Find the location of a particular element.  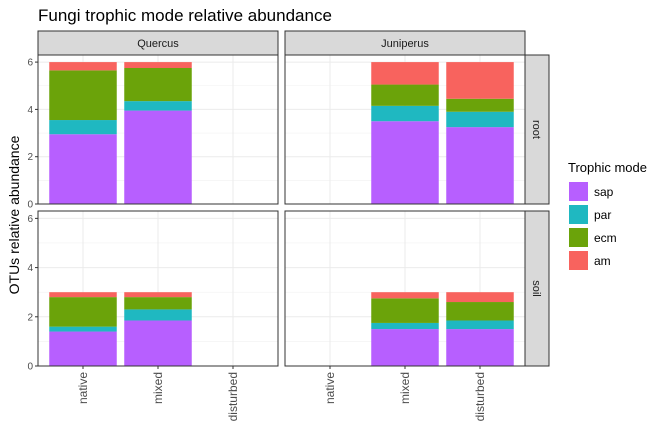

bar-segment-root-juniperus-disturbed-am is located at coordinates (480, 80).